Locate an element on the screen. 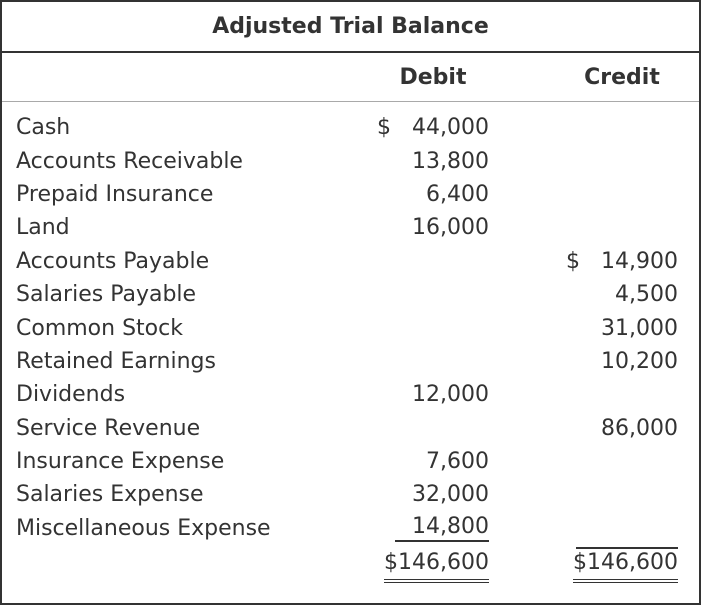  debit-amount: 12,000 is located at coordinates (433, 394).